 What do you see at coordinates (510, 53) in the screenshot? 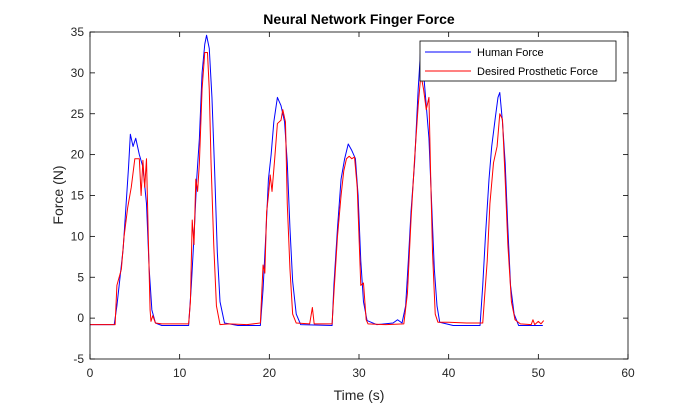
I see `legend-label-human-force: Human Force` at bounding box center [510, 53].